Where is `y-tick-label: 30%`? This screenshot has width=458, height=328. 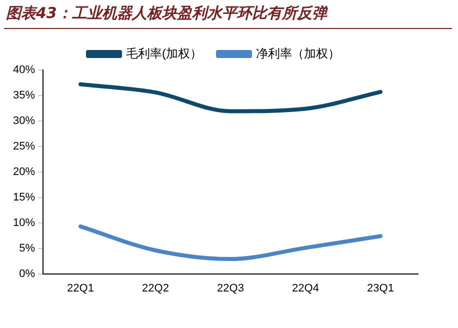
y-tick-label: 30% is located at coordinates (24, 120).